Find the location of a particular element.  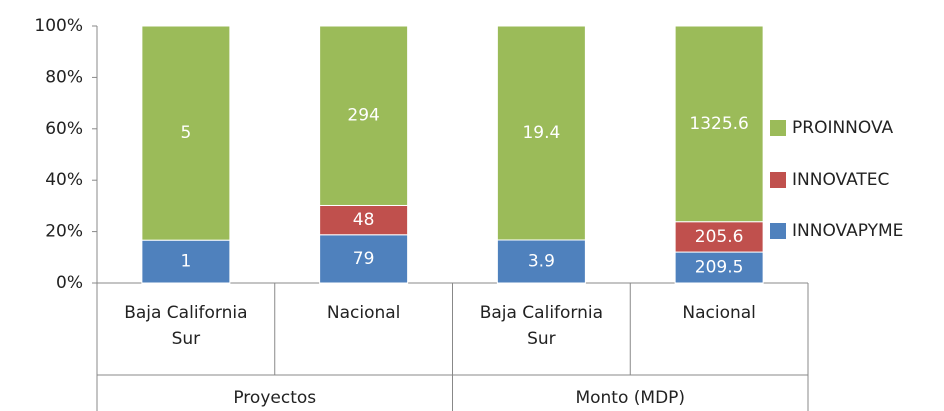

y-tick-label: 0% is located at coordinates (69, 283).